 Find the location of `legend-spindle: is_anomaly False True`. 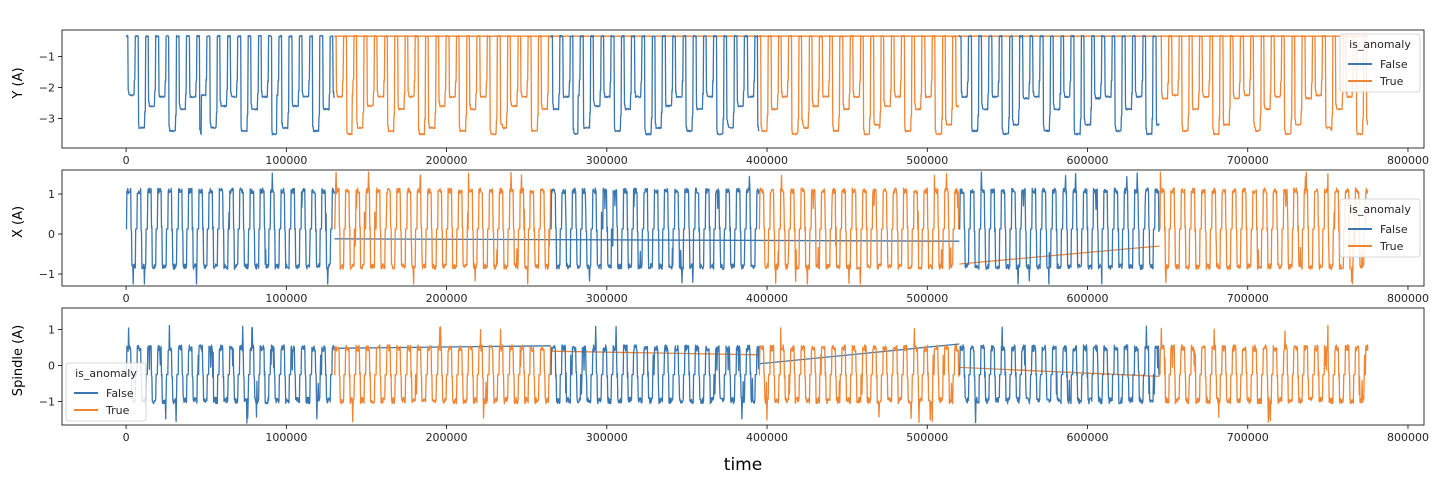

legend-spindle: is_anomaly False True is located at coordinates (106, 392).